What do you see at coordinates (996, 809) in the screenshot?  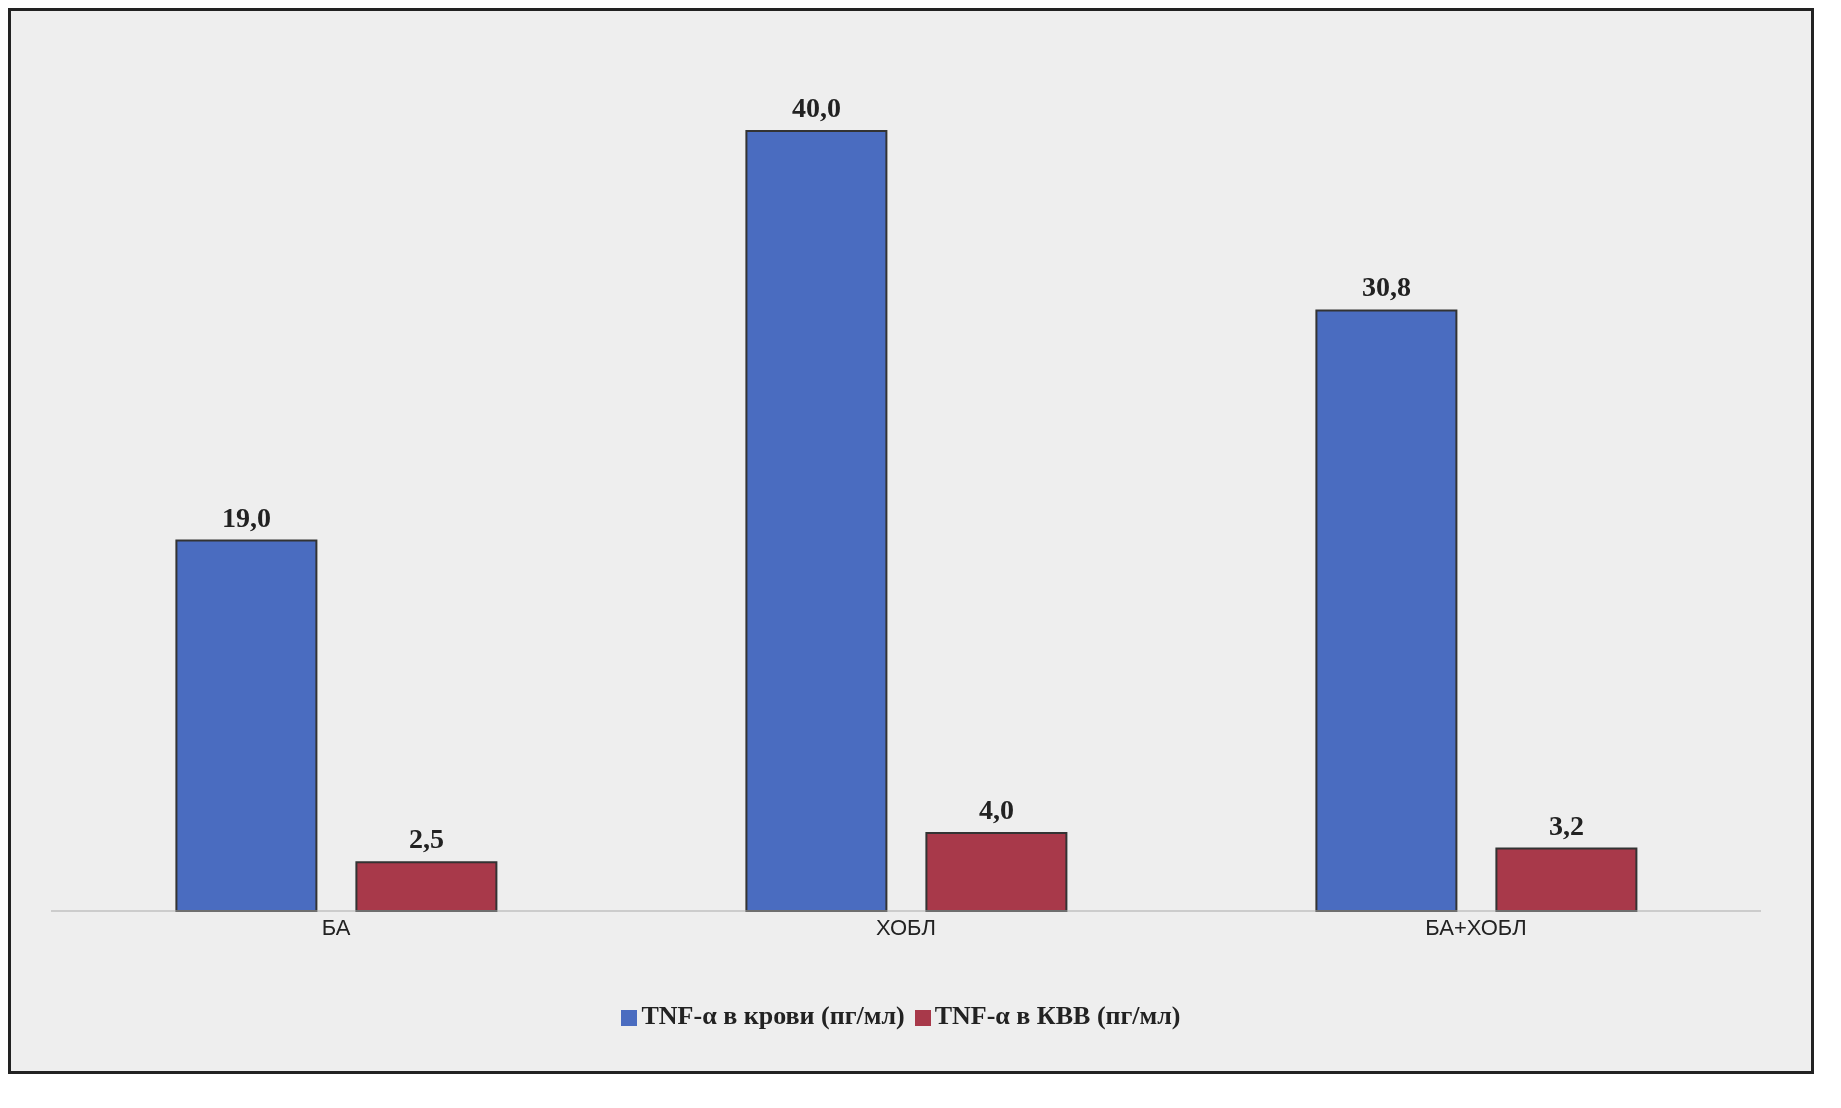 I see `data-label: 4,0` at bounding box center [996, 809].